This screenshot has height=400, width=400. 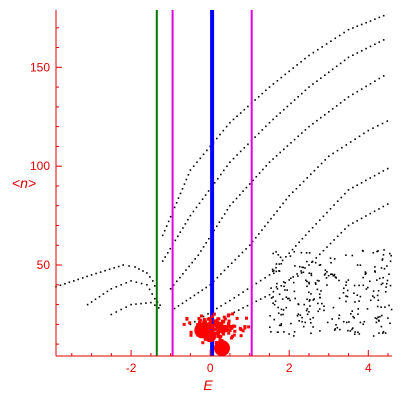 I want to click on x-axis-label: E, so click(x=208, y=385).